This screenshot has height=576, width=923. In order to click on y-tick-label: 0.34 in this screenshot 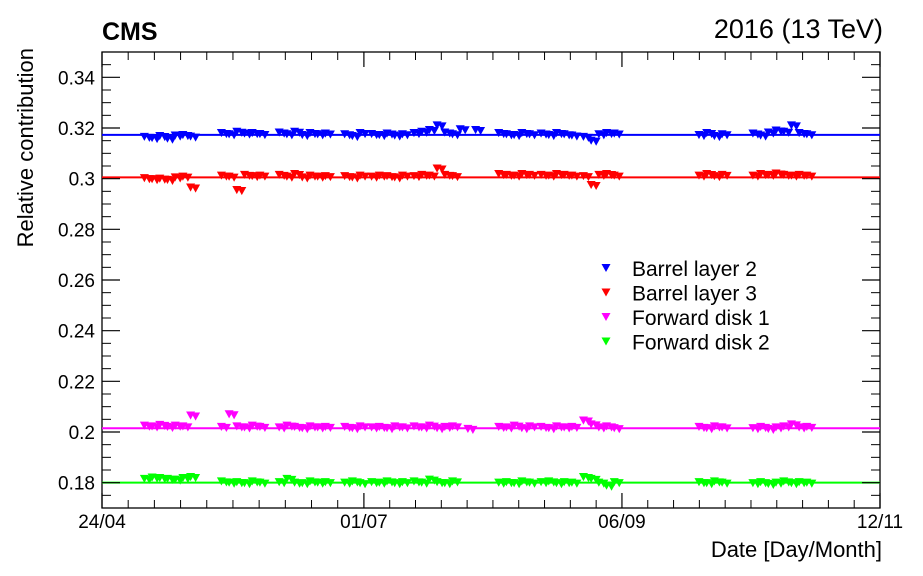, I will do `click(76, 78)`.